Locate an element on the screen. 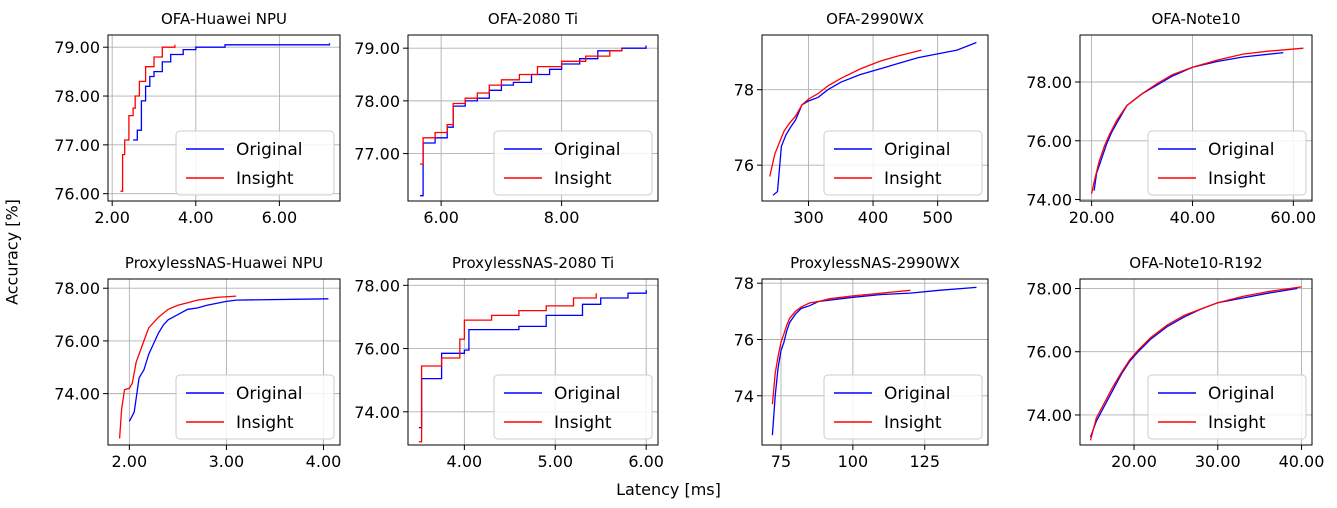 Image resolution: width=1337 pixels, height=508 pixels. x-tick-label: 8.00 is located at coordinates (562, 217).